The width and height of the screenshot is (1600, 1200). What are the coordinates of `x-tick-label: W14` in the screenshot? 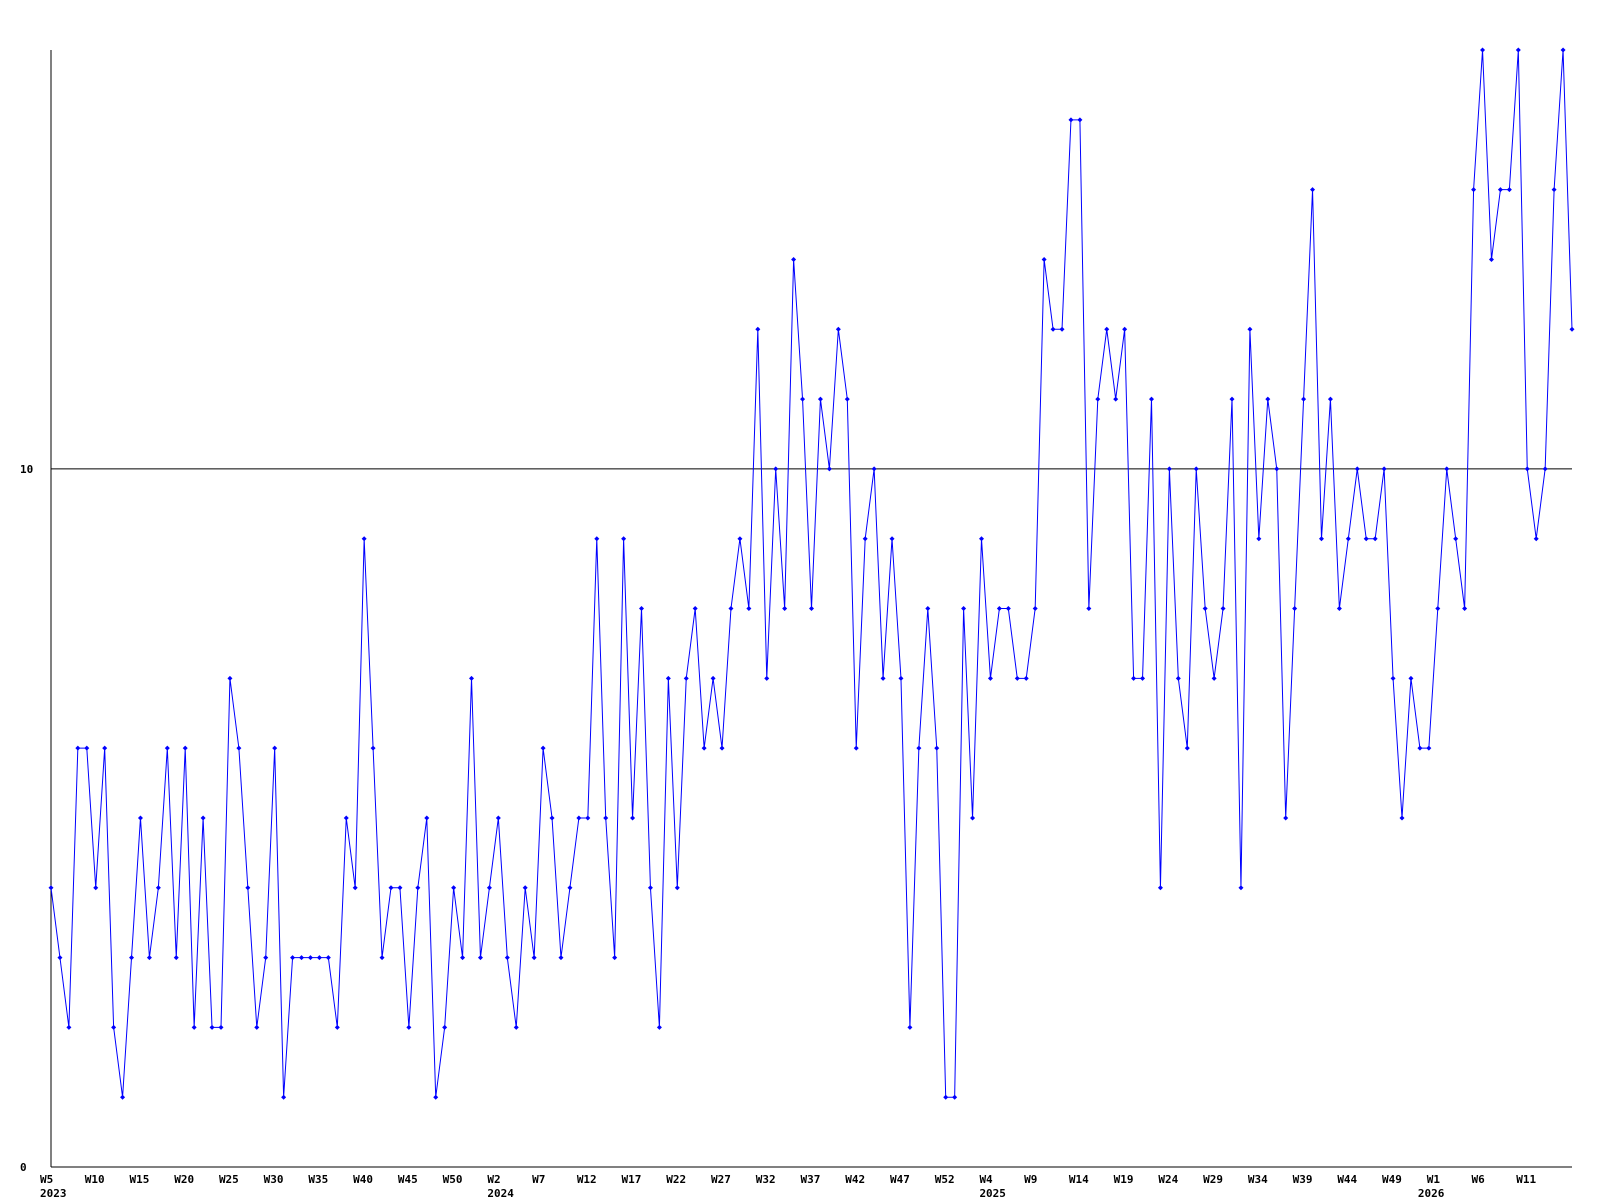 It's located at (1079, 1179).